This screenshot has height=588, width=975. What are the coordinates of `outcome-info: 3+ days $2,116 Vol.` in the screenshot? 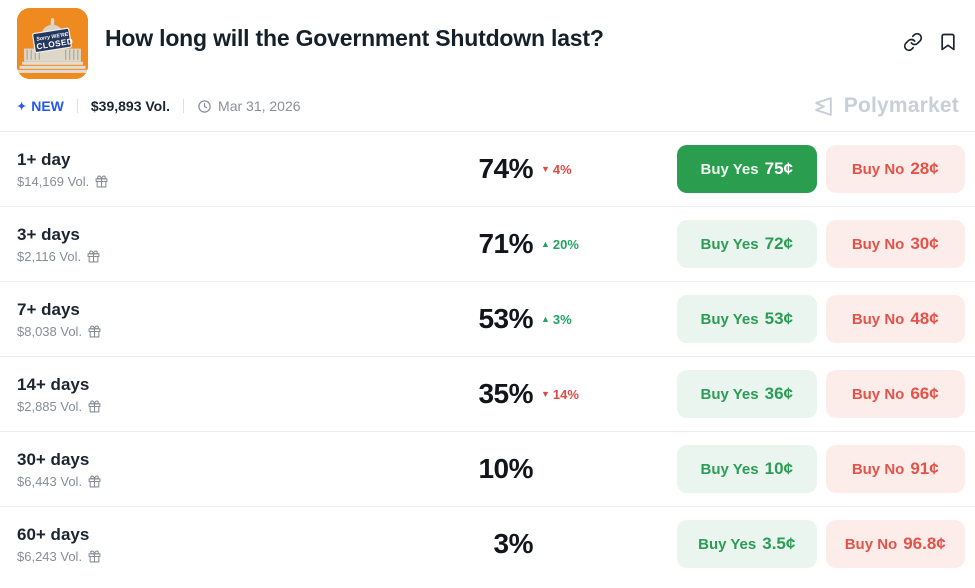 It's located at (196, 244).